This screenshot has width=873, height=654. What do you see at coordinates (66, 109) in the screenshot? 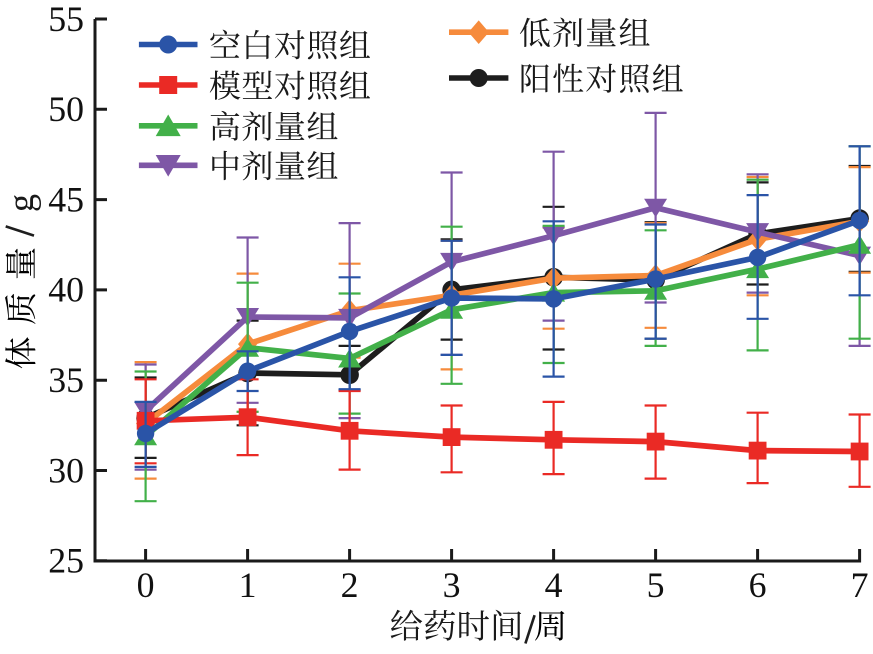
I see `svg-text: 50` at bounding box center [66, 109].